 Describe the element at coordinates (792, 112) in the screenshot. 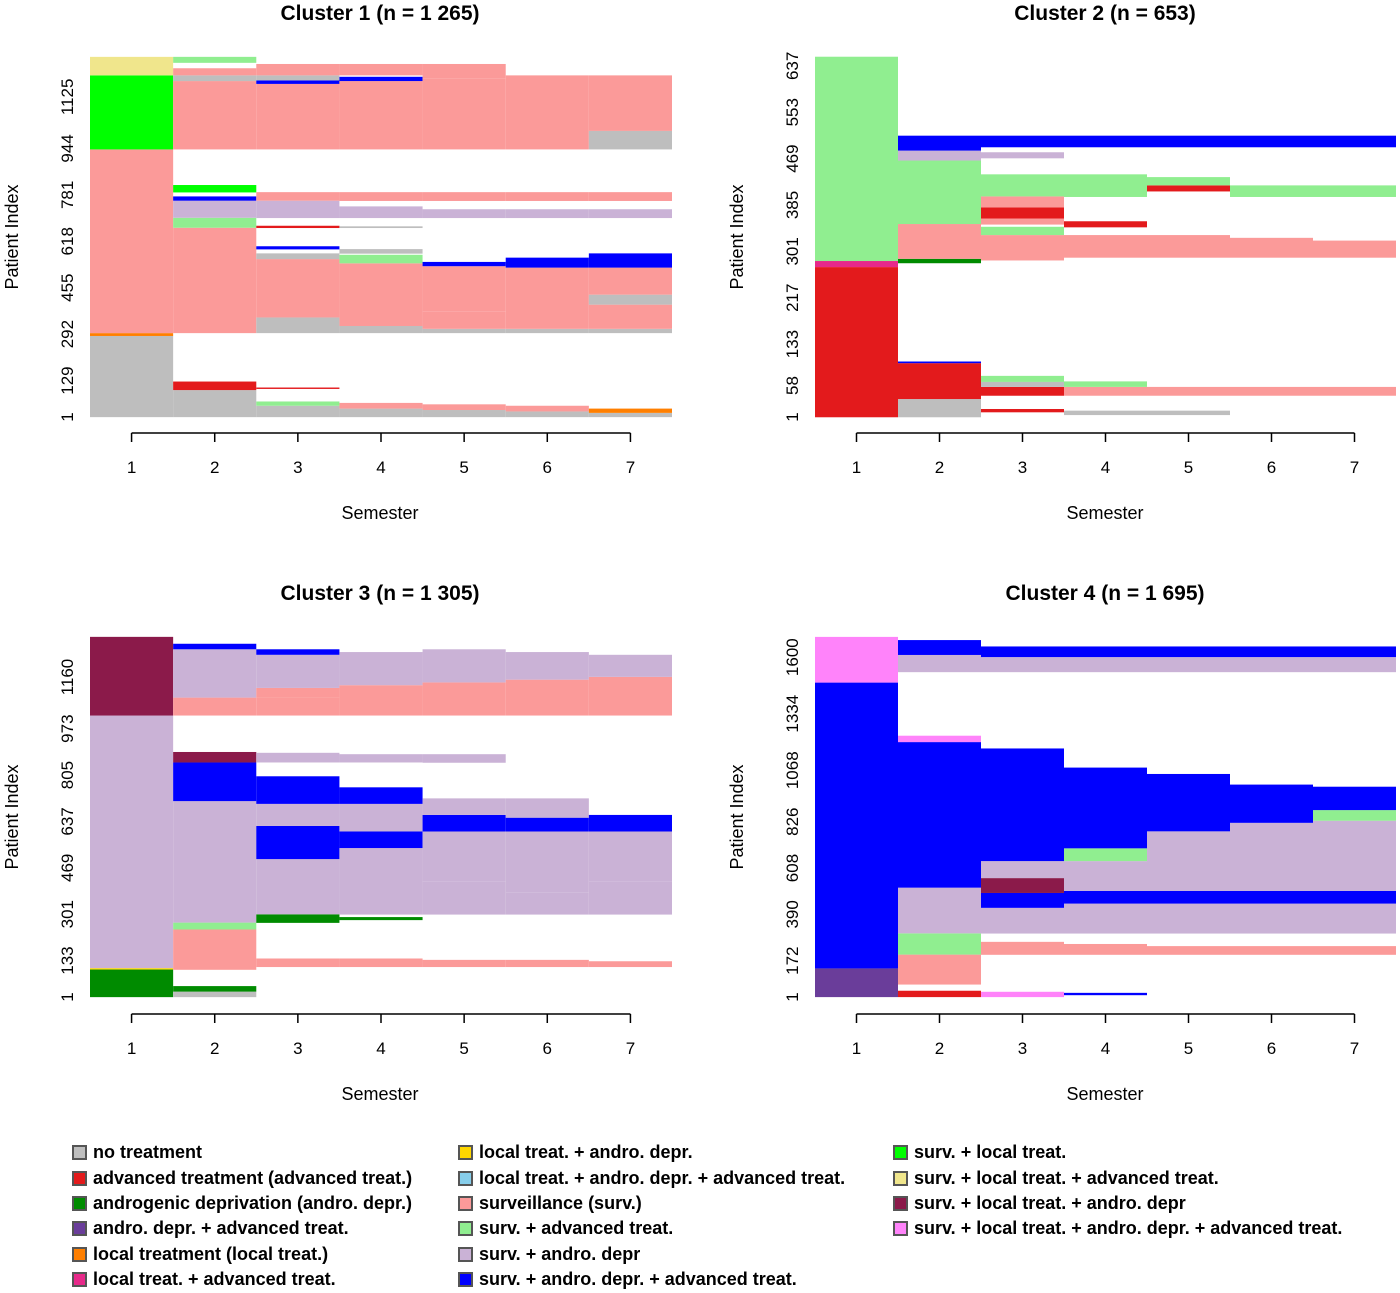

I see `y-tick-label: 553` at that location.